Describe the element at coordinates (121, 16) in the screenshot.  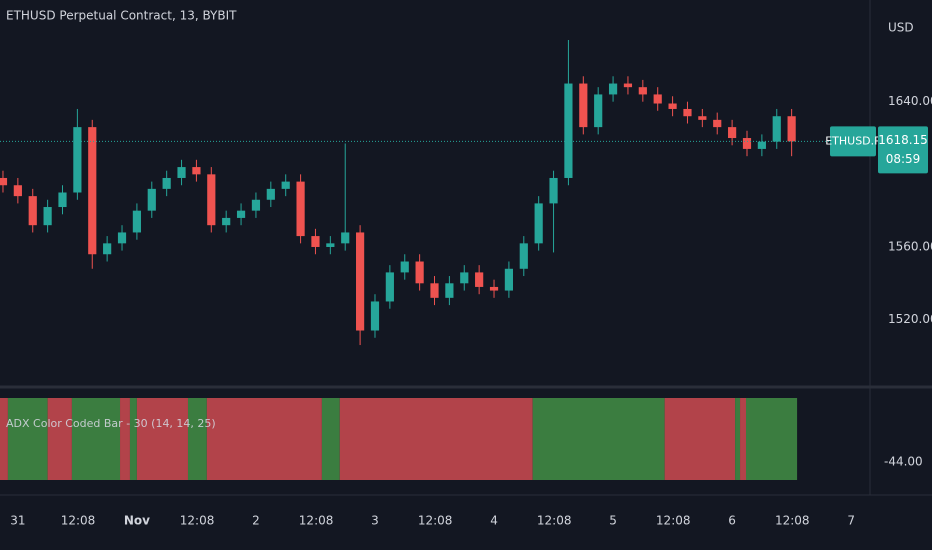
I see `chart-title: ETHUSD Perpetual Contract, 13, BYBIT` at that location.